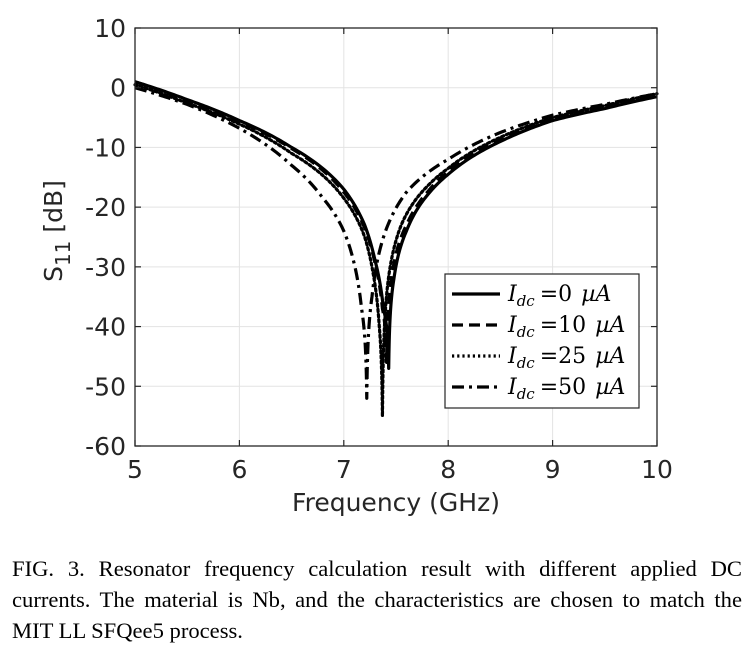 The width and height of the screenshot is (752, 656). I want to click on legend-label: Idc =10 µA, so click(566, 327).